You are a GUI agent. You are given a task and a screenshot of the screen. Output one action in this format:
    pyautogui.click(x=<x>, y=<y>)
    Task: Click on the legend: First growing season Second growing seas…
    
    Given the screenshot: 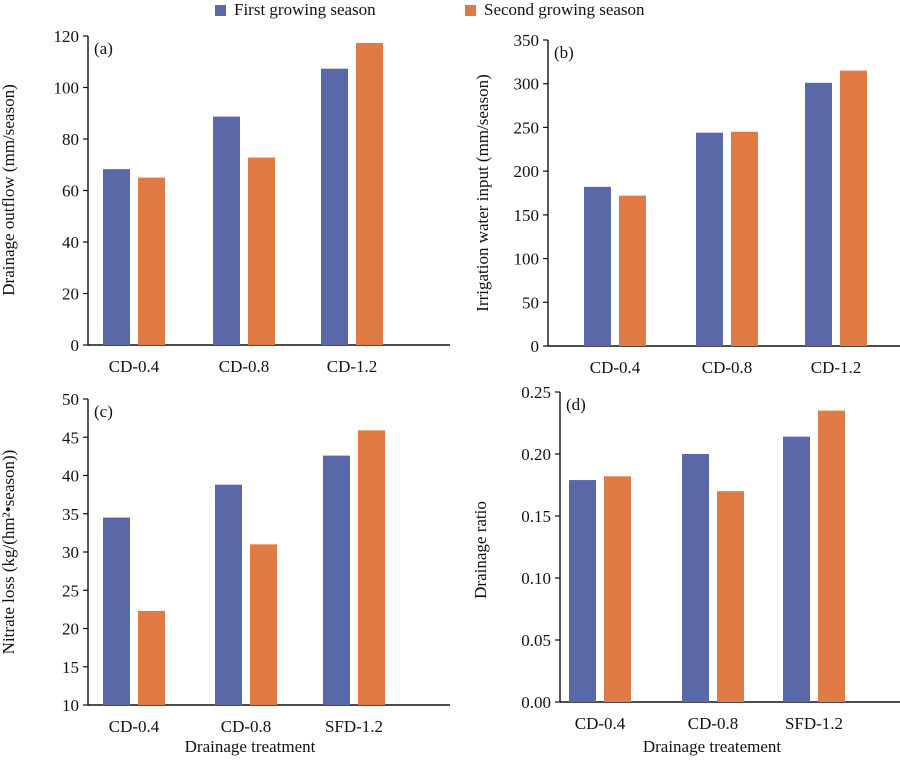 What is the action you would take?
    pyautogui.click(x=450, y=11)
    